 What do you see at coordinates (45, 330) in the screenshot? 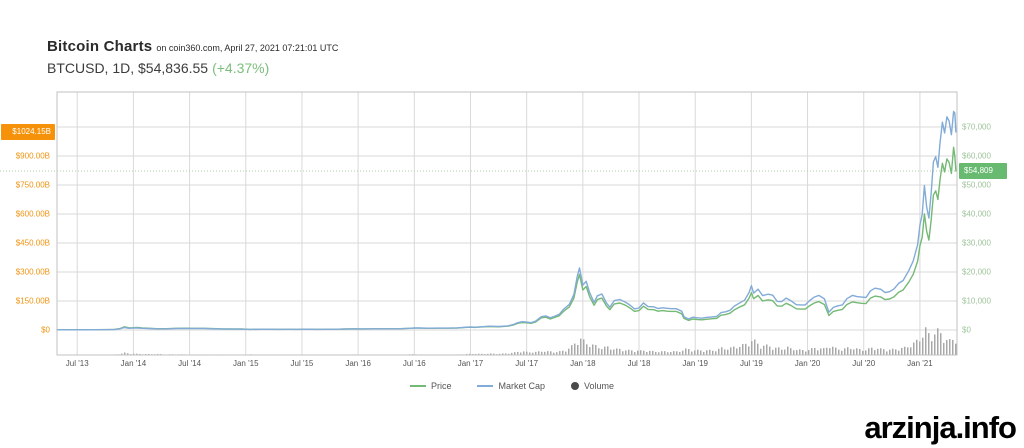
I see `y-axis-left-label: $0` at bounding box center [45, 330].